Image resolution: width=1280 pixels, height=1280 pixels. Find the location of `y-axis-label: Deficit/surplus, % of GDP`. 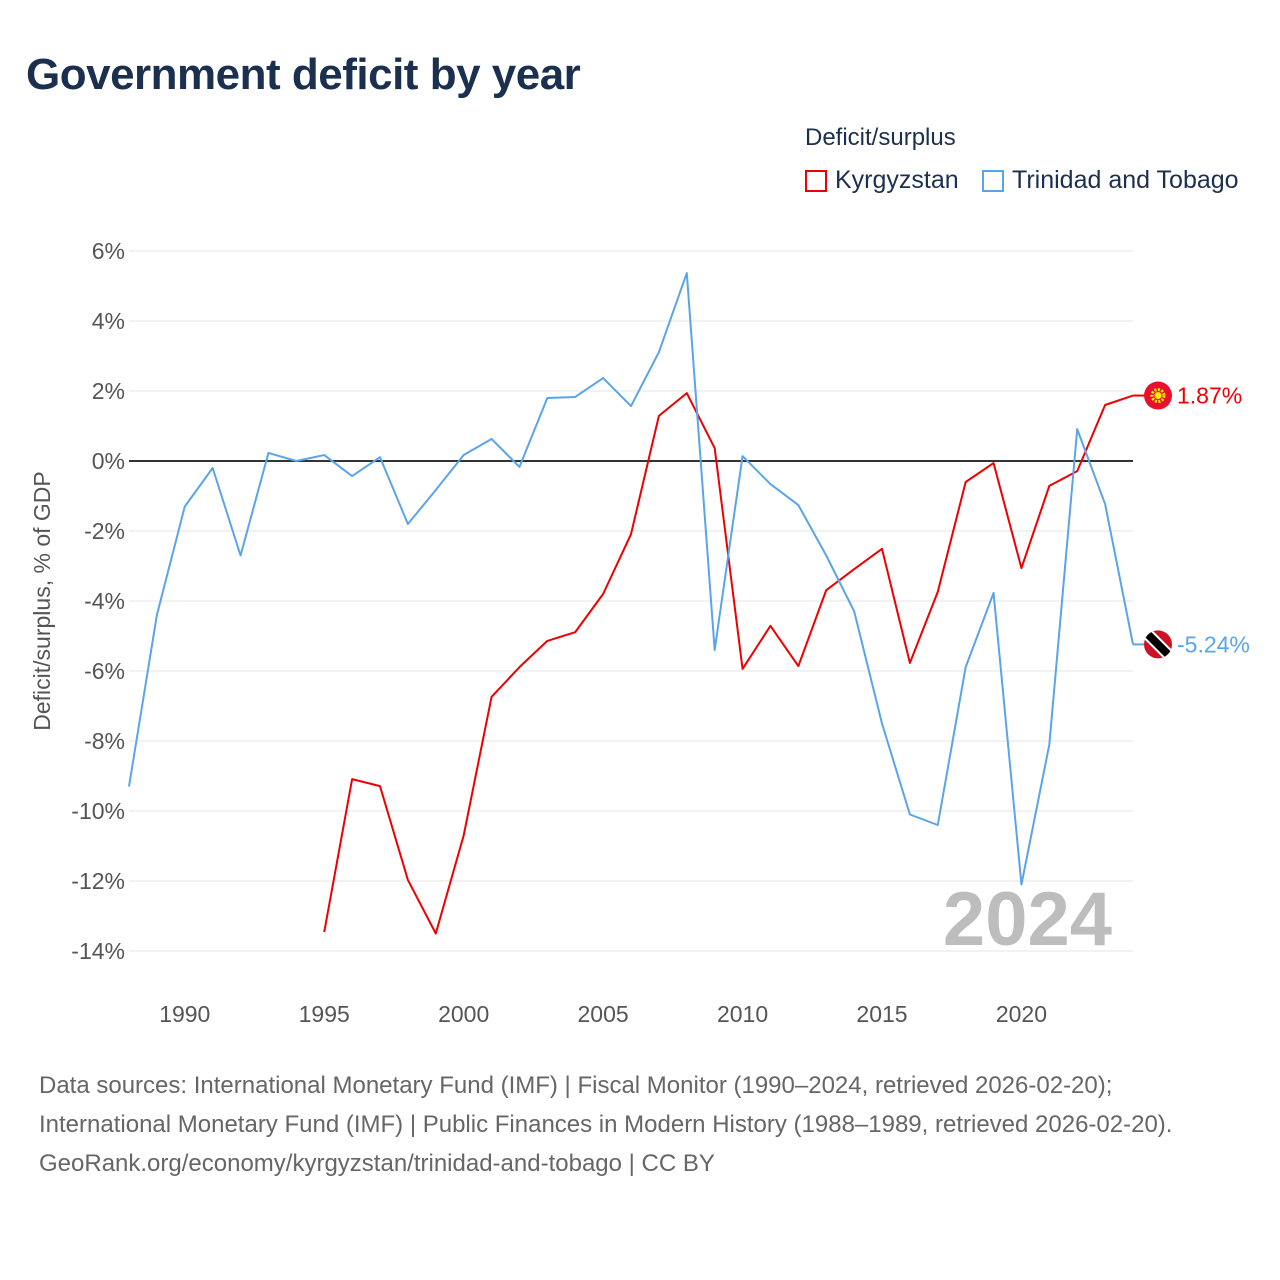

y-axis-label: Deficit/surplus, % of GDP is located at coordinates (42, 600).